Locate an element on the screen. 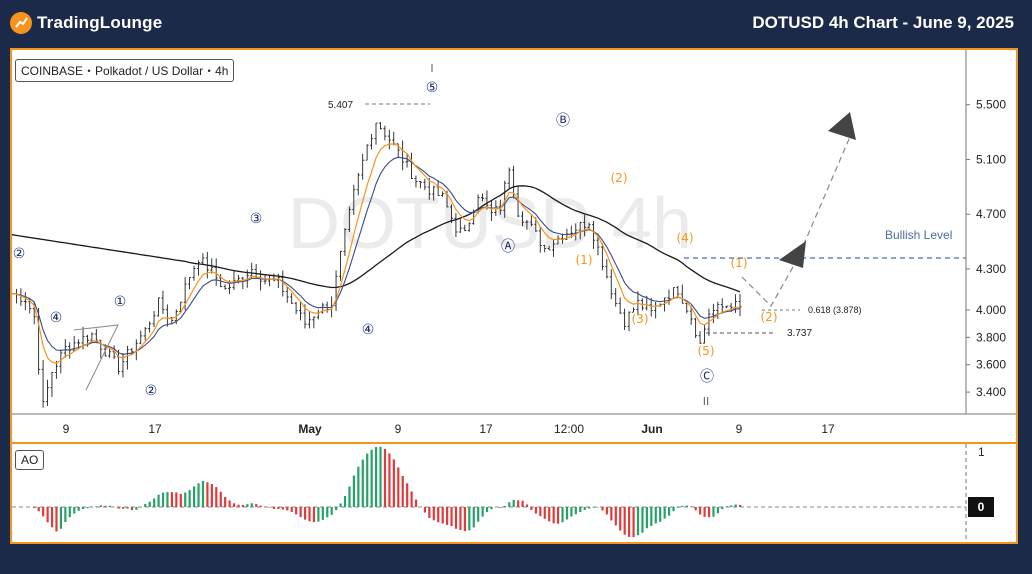 The height and width of the screenshot is (574, 1032). y-tick-label: 4.300 is located at coordinates (991, 269).